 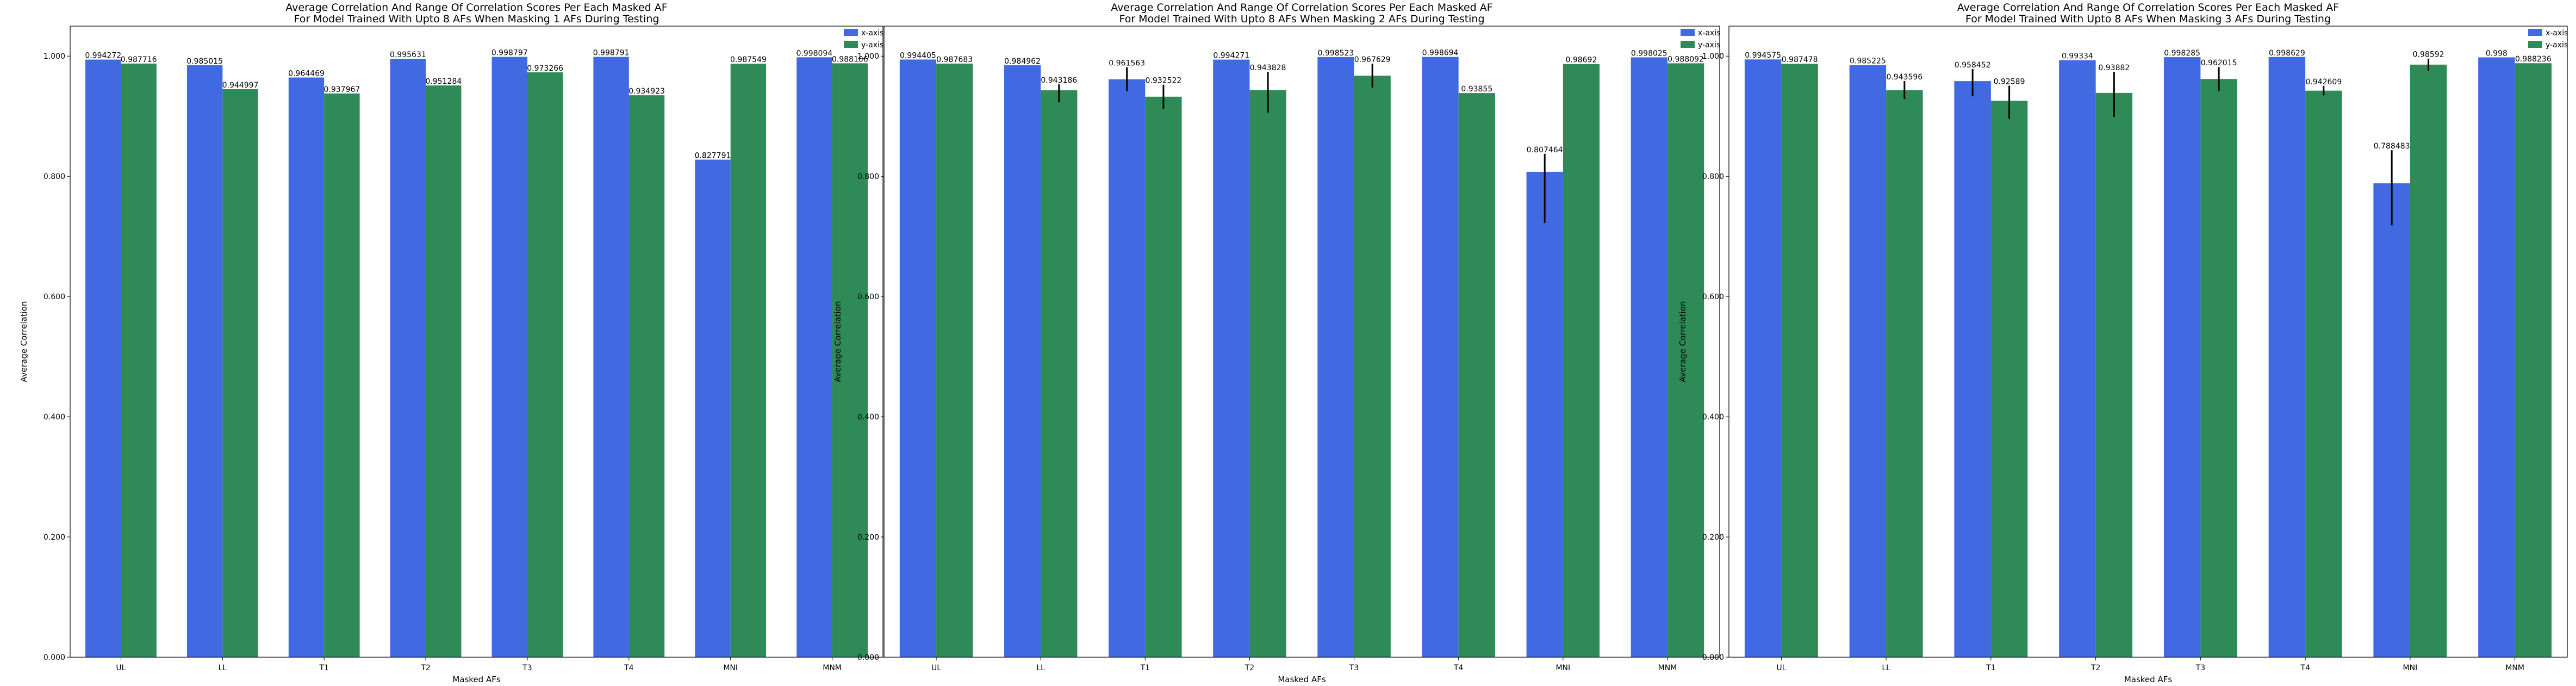 I want to click on bar-y-axis-LL, so click(x=1904, y=374).